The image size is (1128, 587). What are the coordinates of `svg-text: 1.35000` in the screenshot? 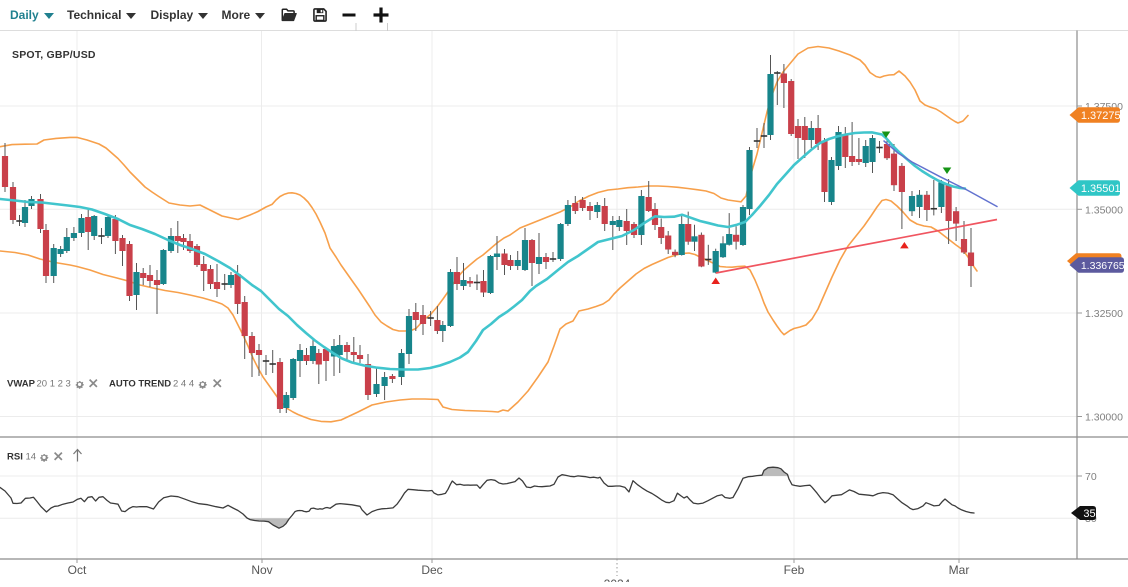 It's located at (1104, 210).